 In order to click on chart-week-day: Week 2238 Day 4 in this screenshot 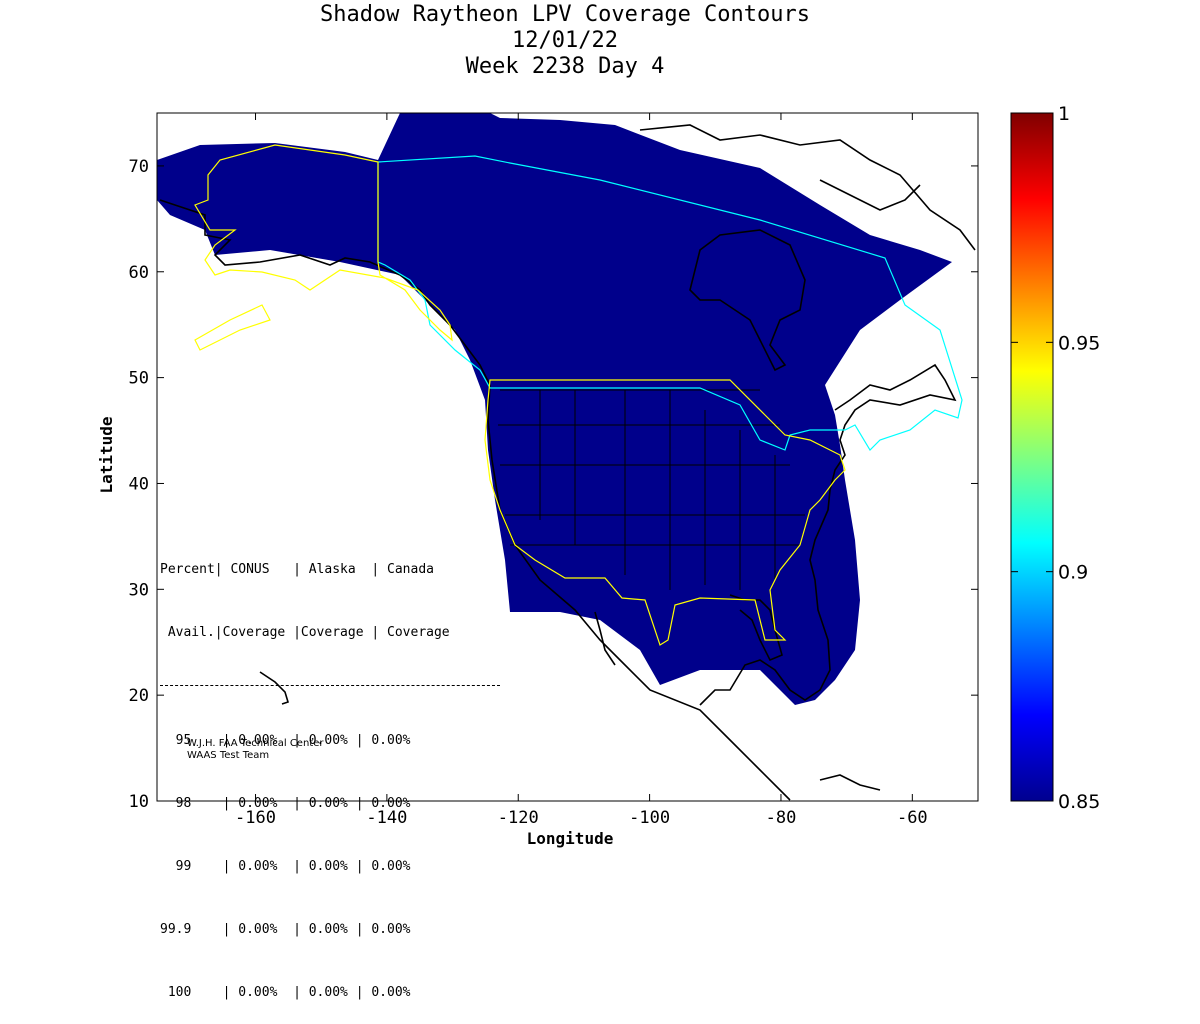, I will do `click(565, 66)`.